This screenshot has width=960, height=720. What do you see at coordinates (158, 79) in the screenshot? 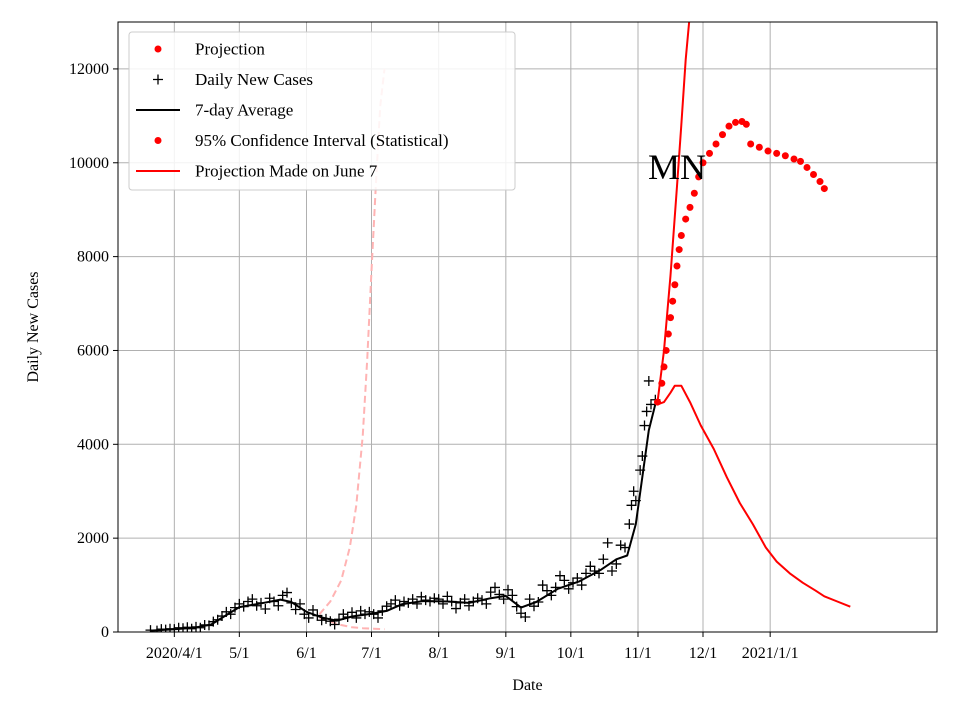
I see `legend-daily-new-cases-marker` at bounding box center [158, 79].